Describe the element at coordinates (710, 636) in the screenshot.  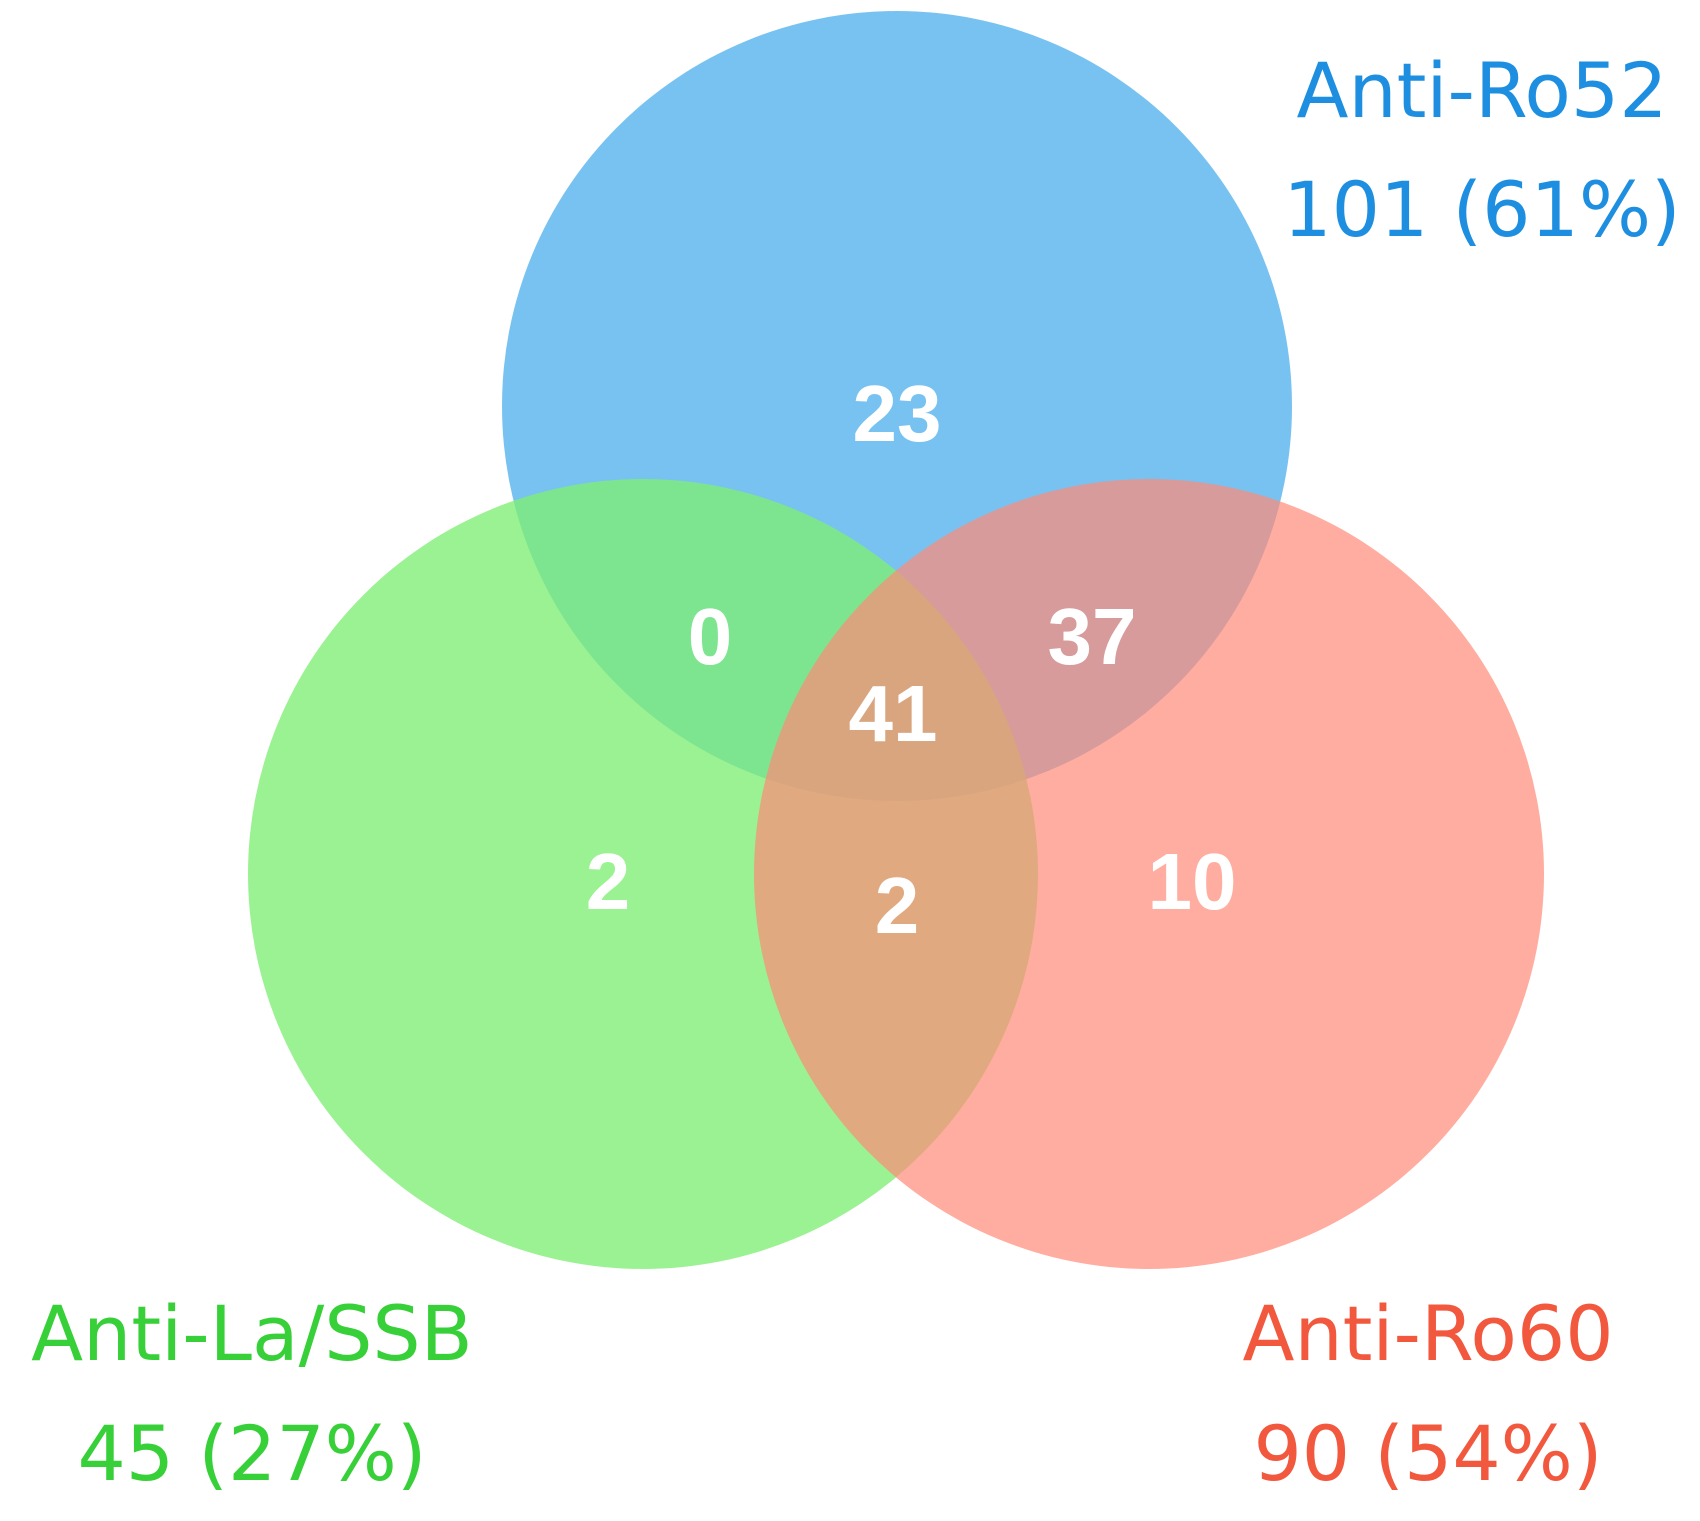
I see `region-ro52-la-count: 0` at that location.